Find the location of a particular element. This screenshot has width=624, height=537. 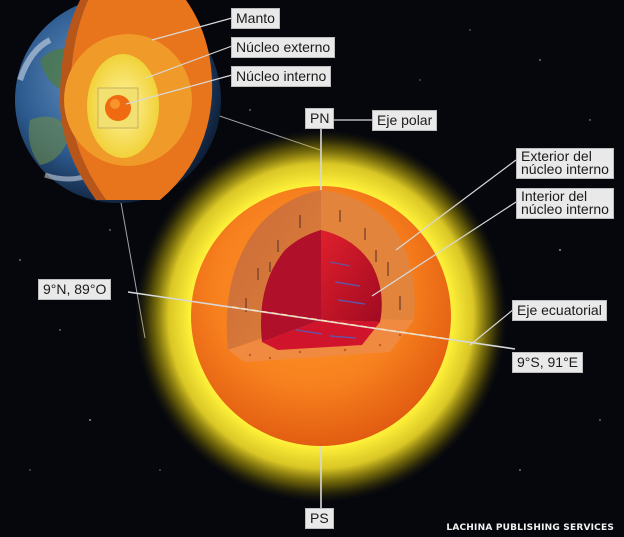

earth-globe is located at coordinates (118, 101).